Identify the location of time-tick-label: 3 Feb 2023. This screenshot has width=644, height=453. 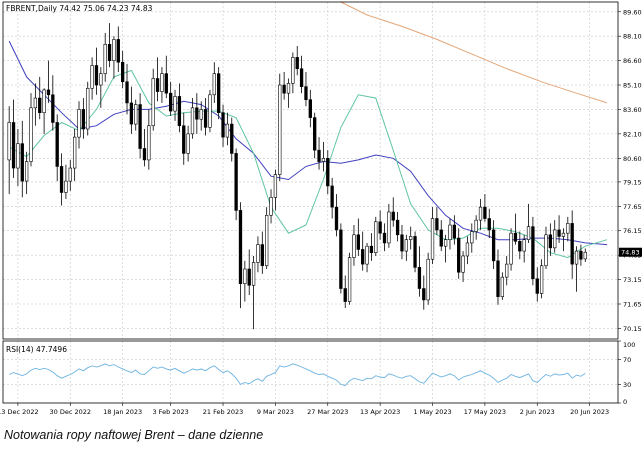
(170, 412).